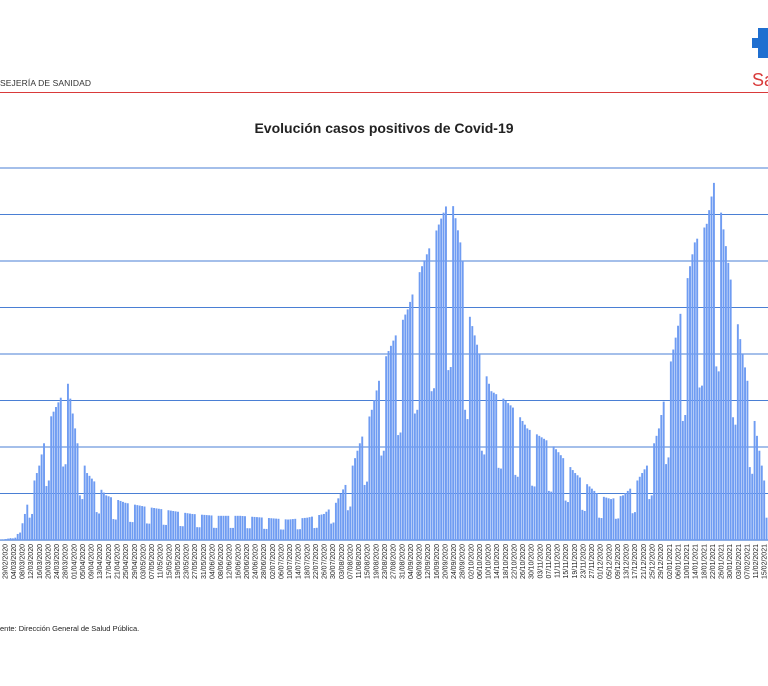 The height and width of the screenshot is (686, 768). I want to click on x-tick-label: 19/05/2020, so click(178, 561).